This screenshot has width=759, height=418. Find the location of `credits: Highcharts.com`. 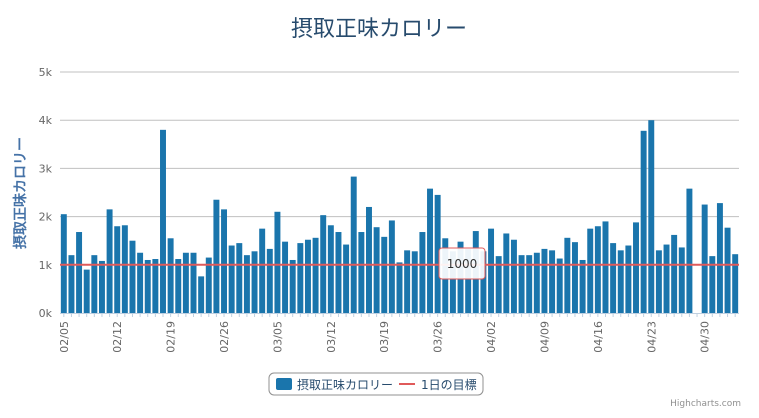

credits: Highcharts.com is located at coordinates (705, 404).